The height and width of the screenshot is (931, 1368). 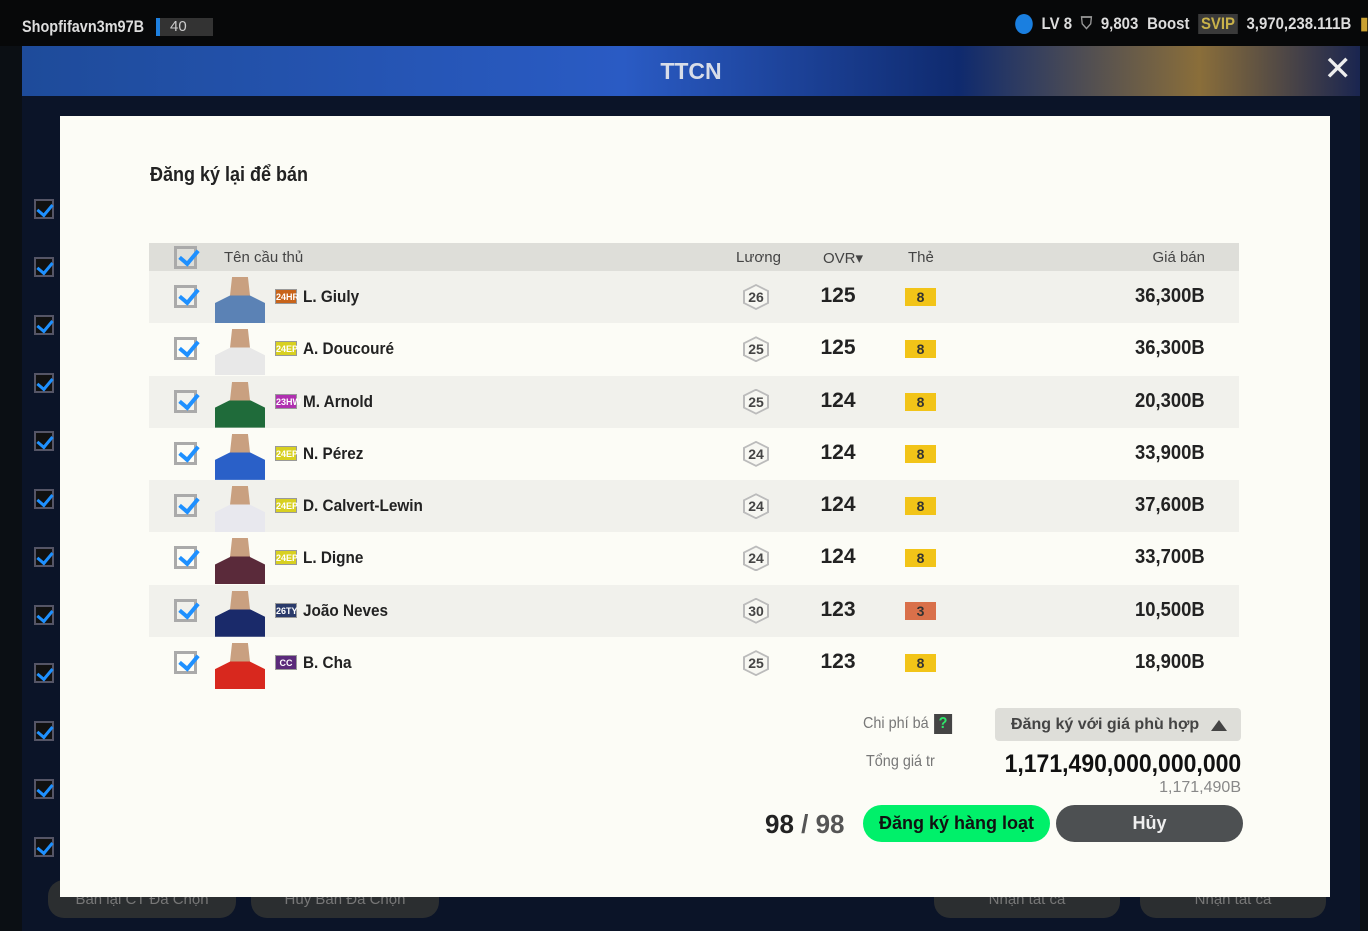 What do you see at coordinates (1056, 23) in the screenshot?
I see `lv-text: LV 8` at bounding box center [1056, 23].